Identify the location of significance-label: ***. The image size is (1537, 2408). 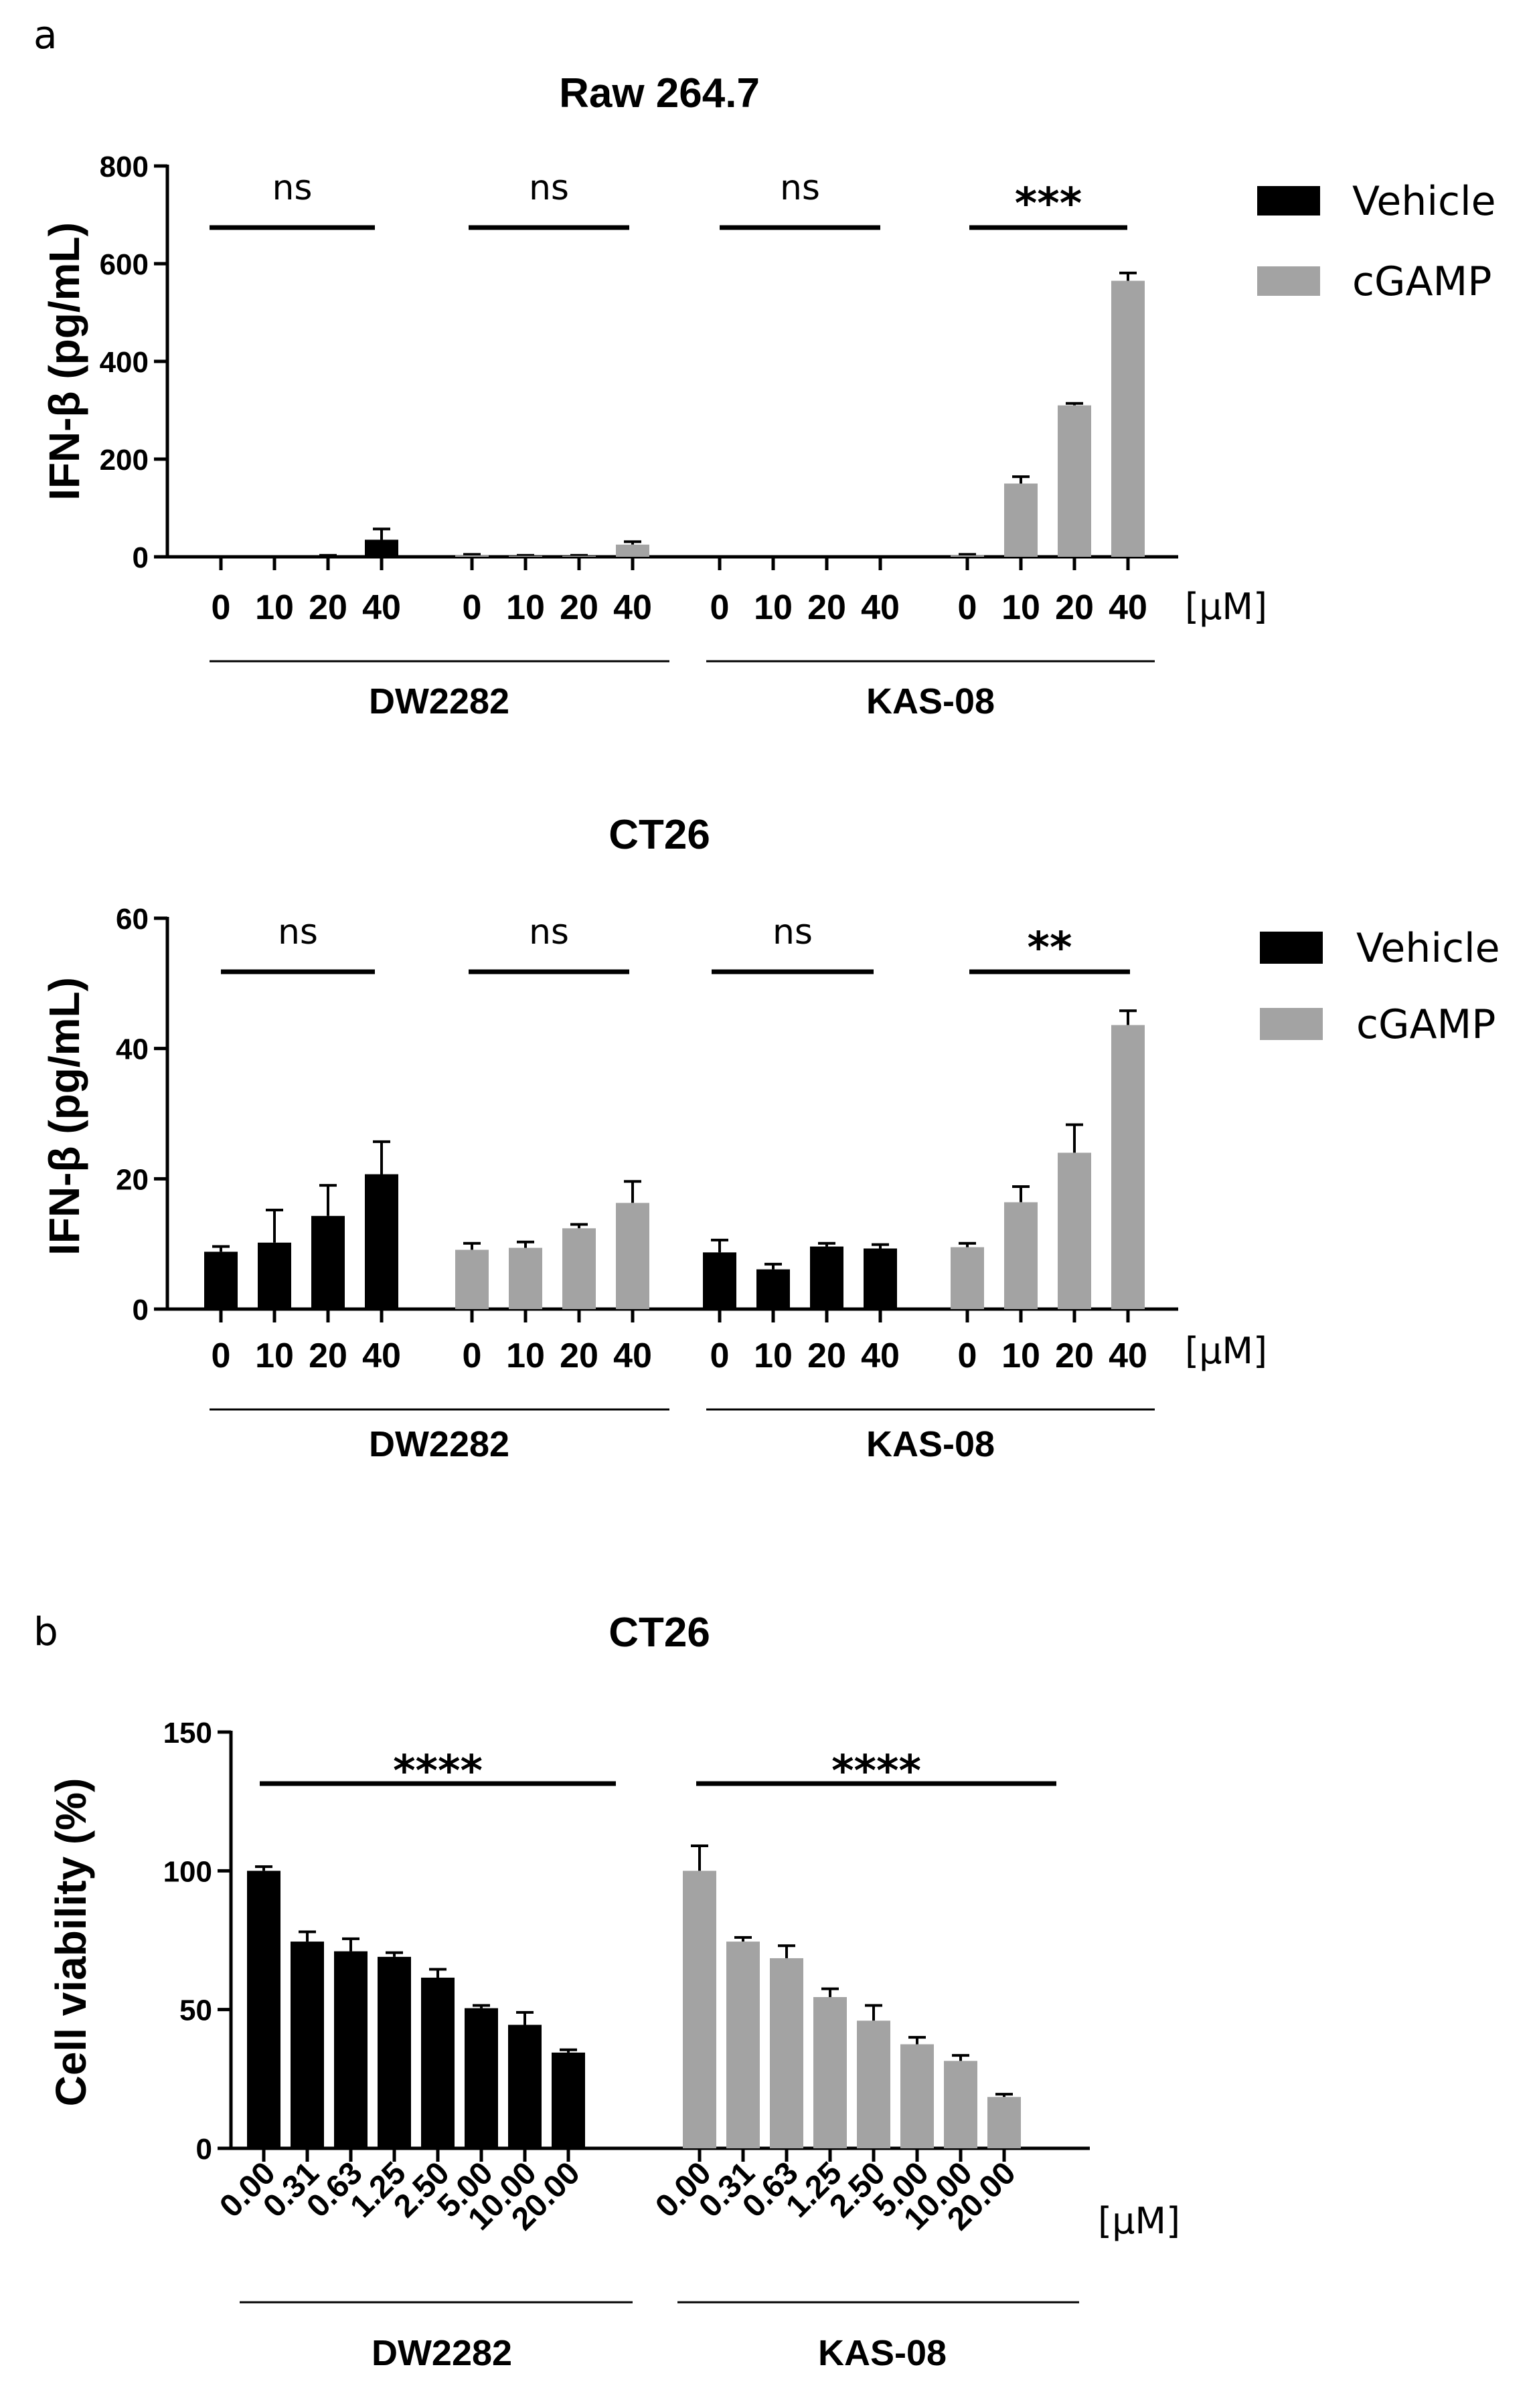
(1048, 204).